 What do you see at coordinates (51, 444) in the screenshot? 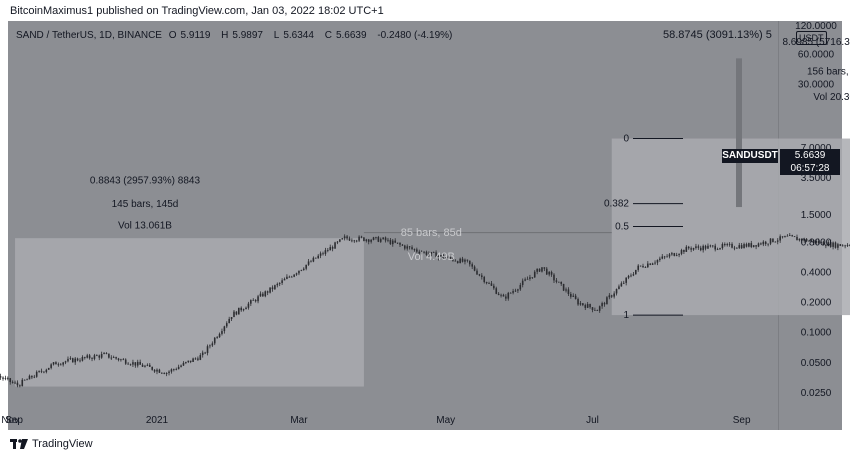
I see `footer: TradingView` at bounding box center [51, 444].